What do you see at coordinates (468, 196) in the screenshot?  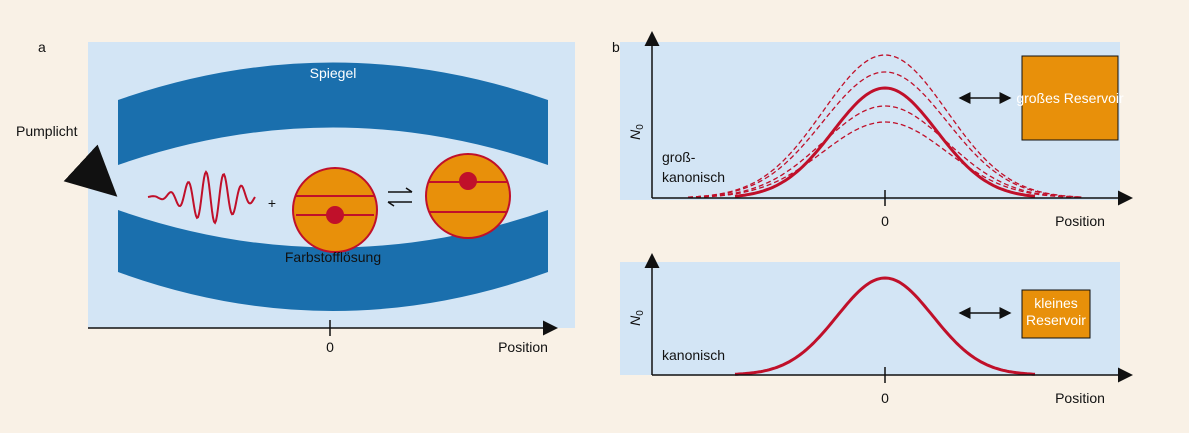 I see `molecule-excited` at bounding box center [468, 196].